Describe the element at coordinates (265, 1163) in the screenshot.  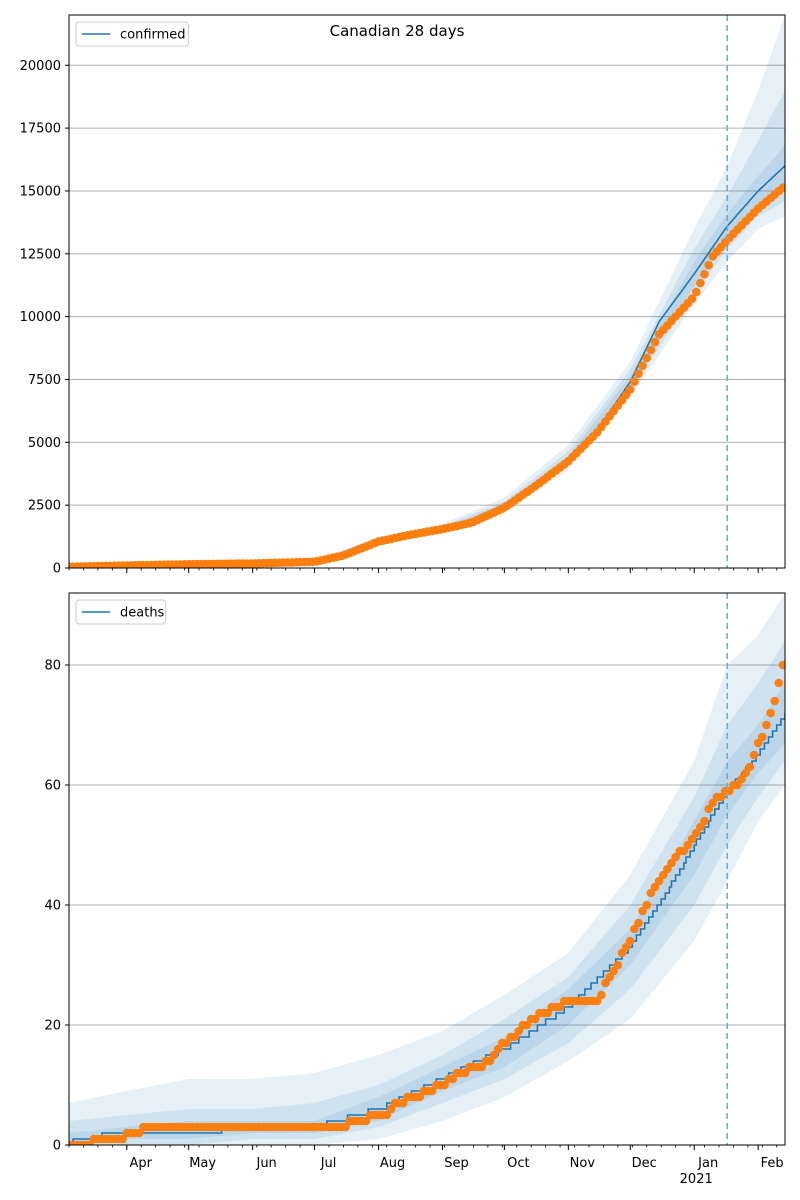
I see `x-tick-label: Jun` at that location.